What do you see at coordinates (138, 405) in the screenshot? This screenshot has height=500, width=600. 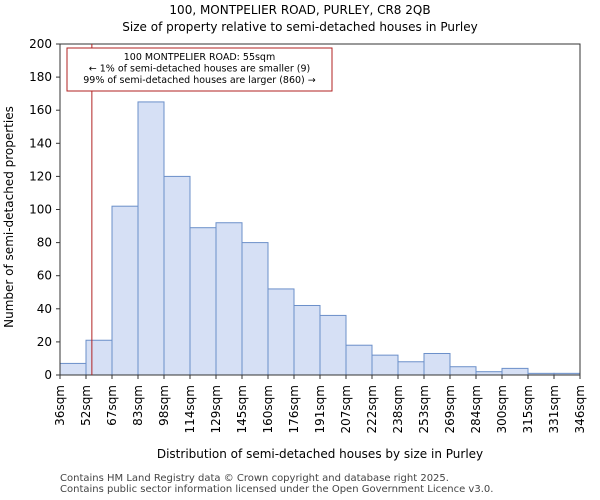 I see `x-tick-label: 83sqm` at bounding box center [138, 405].